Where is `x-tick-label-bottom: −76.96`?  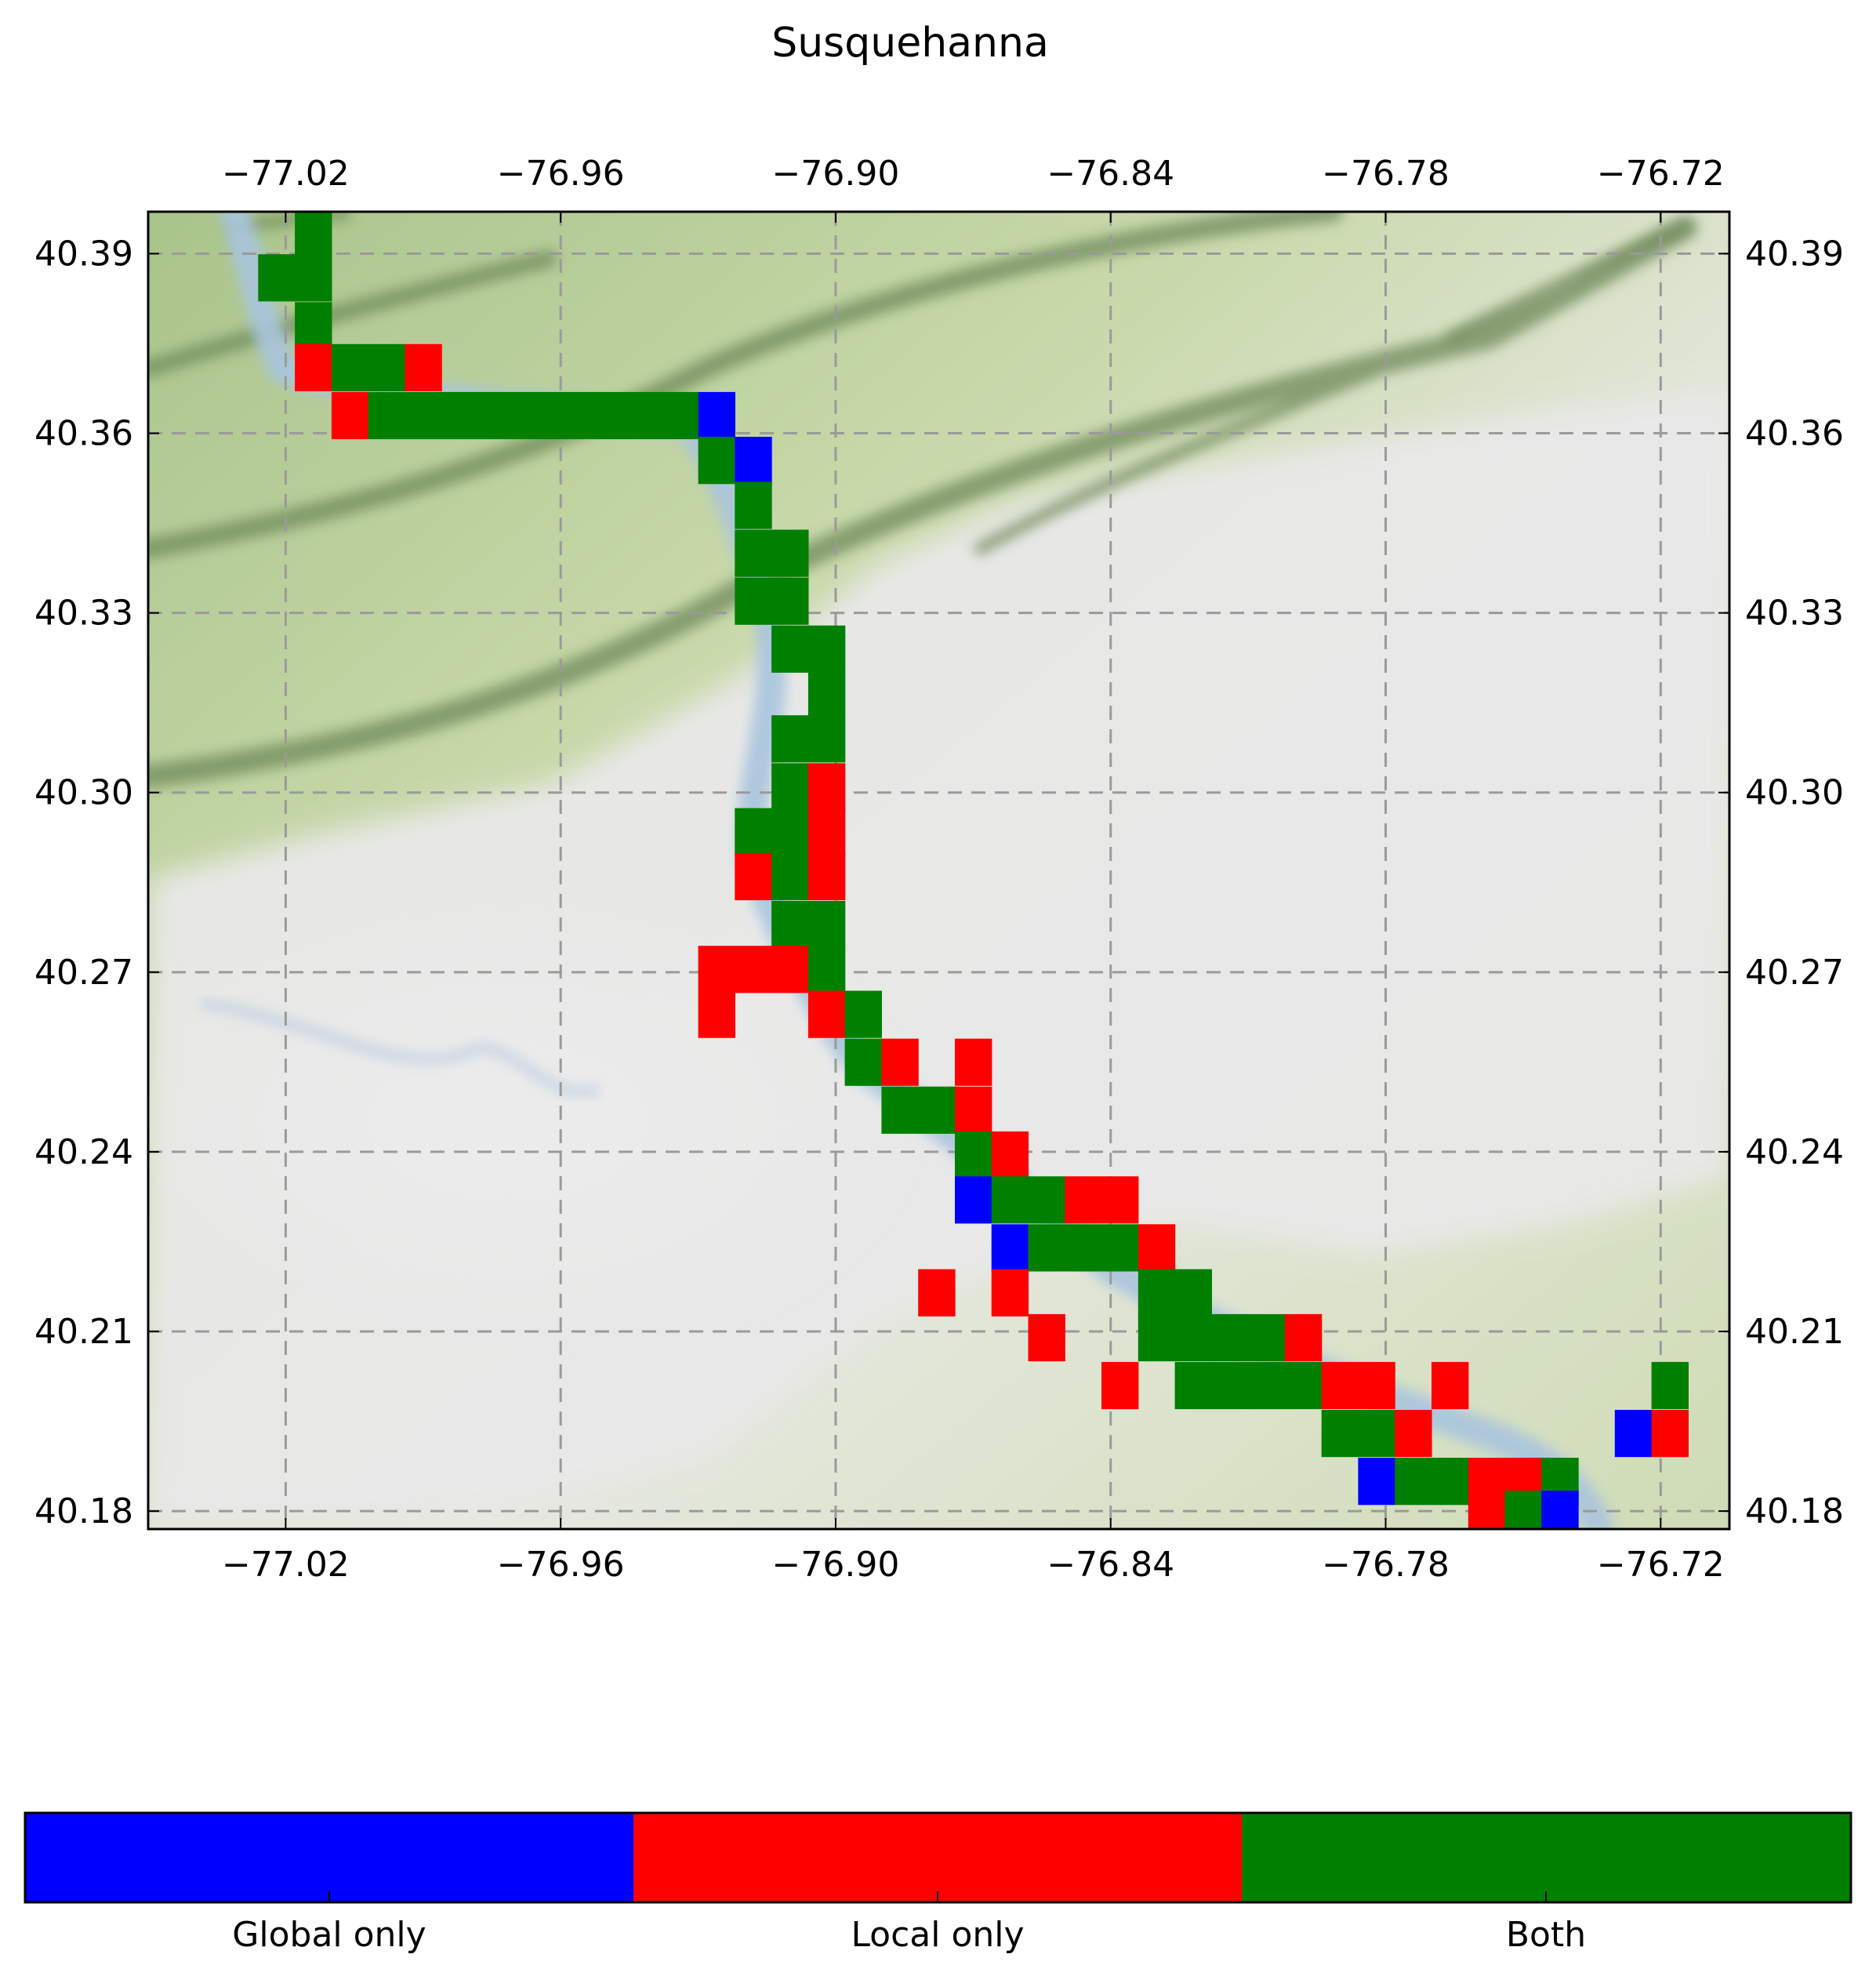
x-tick-label-bottom: −76.96 is located at coordinates (561, 1565).